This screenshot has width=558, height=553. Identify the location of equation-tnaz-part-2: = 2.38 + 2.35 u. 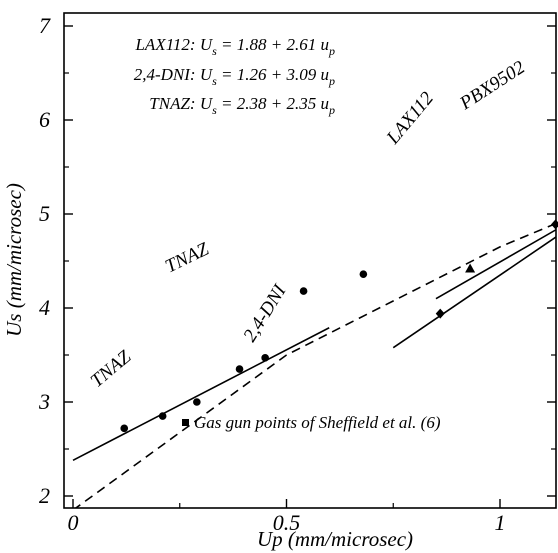
(273, 103).